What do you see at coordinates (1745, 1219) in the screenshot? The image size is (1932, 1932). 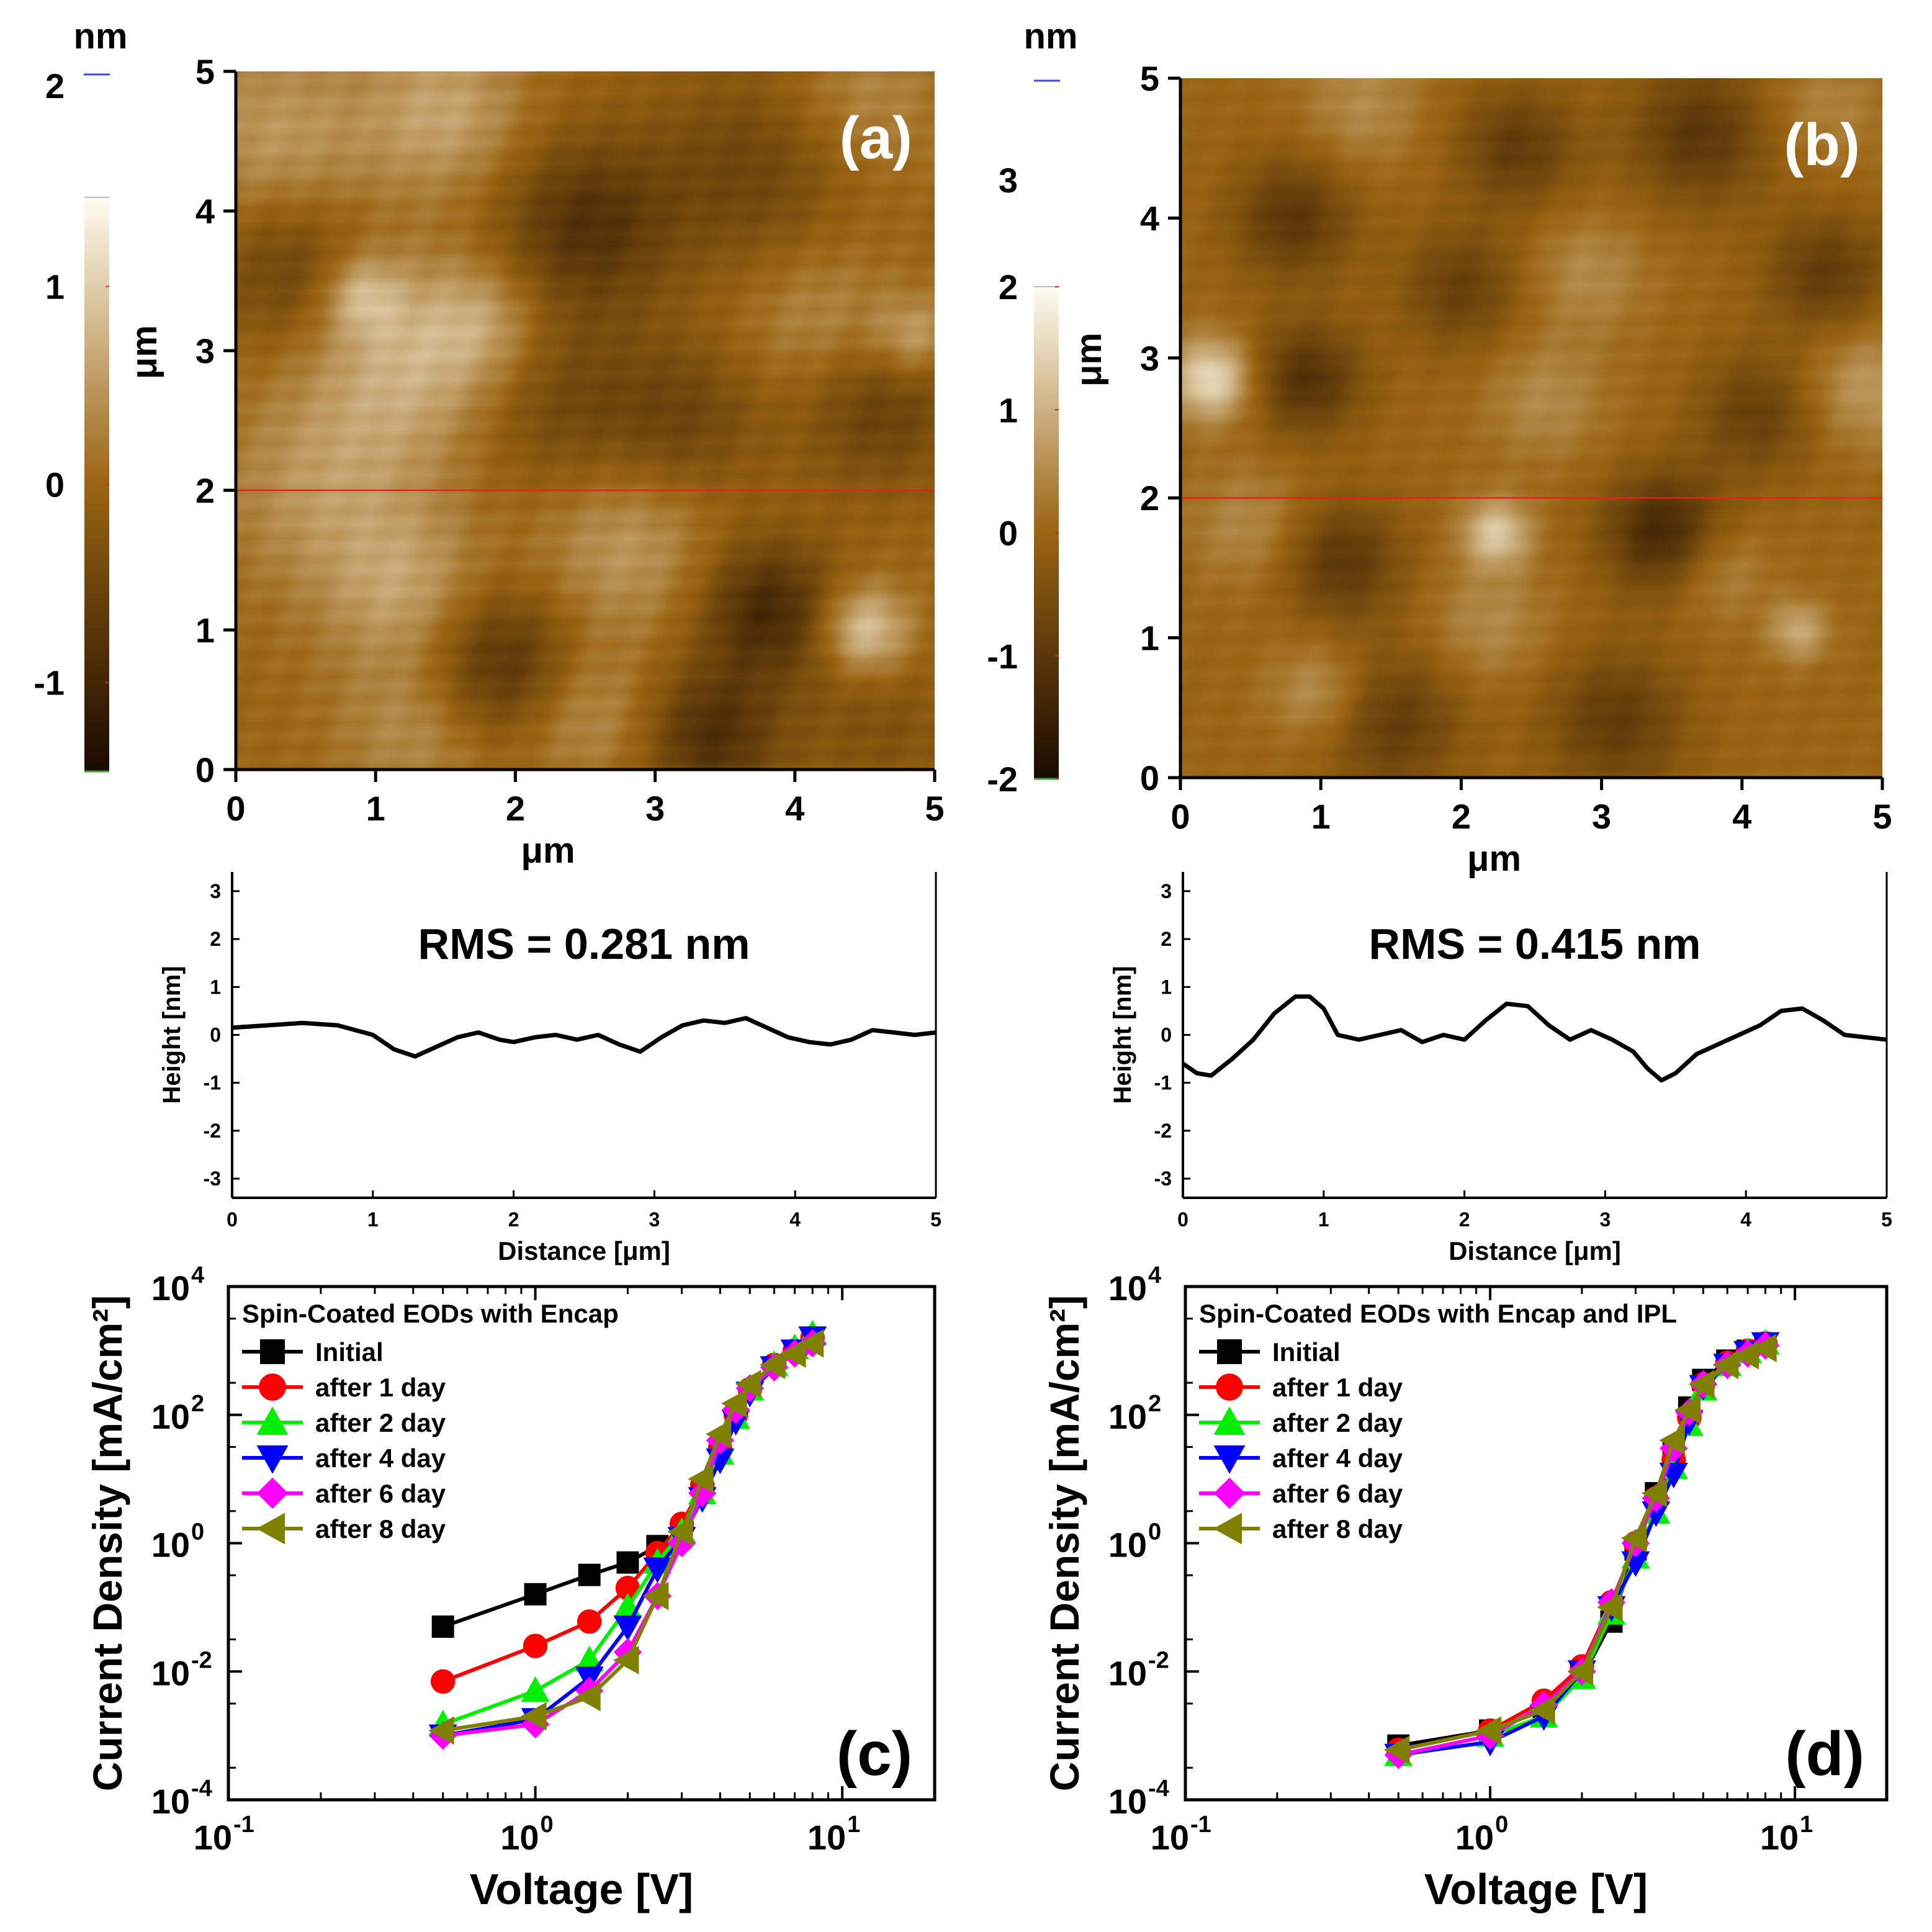 I see `x-tick-label-b_profile: 4` at bounding box center [1745, 1219].